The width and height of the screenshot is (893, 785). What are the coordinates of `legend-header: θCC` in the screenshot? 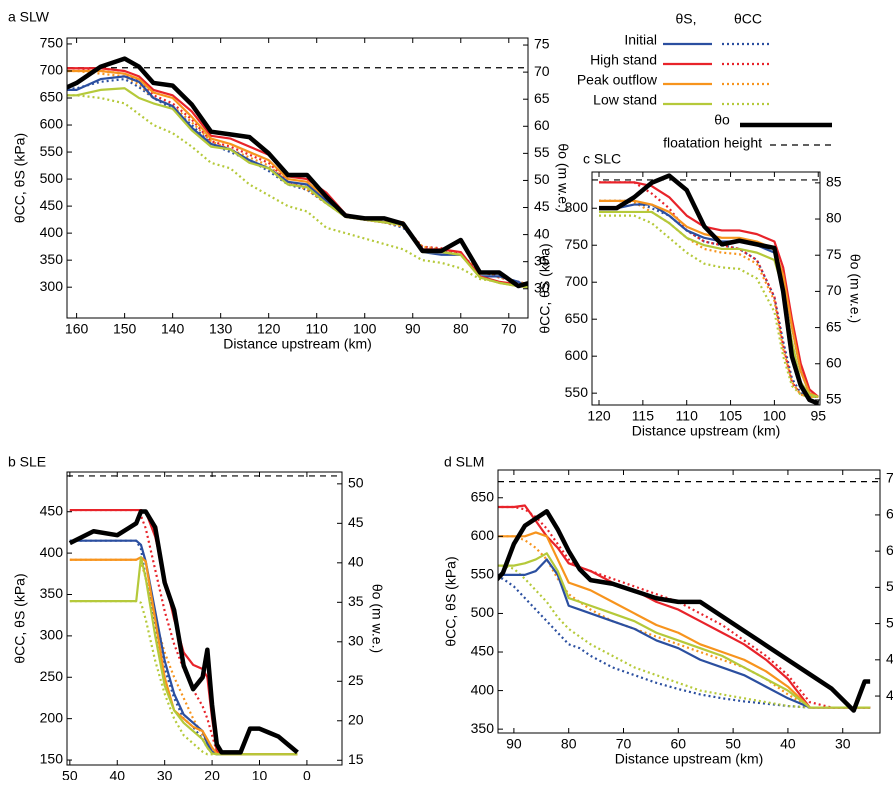 It's located at (748, 19).